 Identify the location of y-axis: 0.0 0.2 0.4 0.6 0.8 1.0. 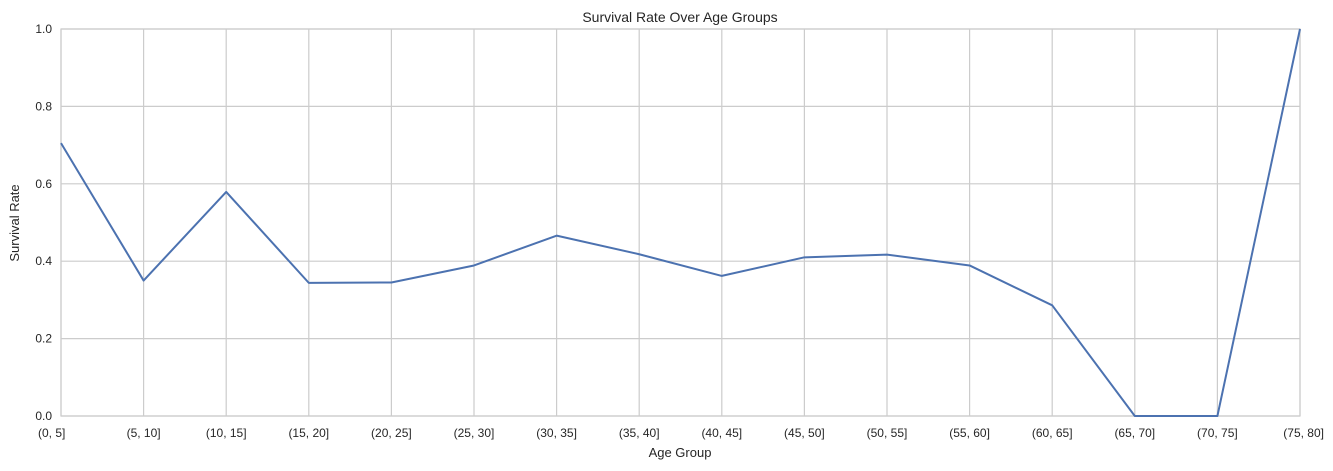
(43, 222).